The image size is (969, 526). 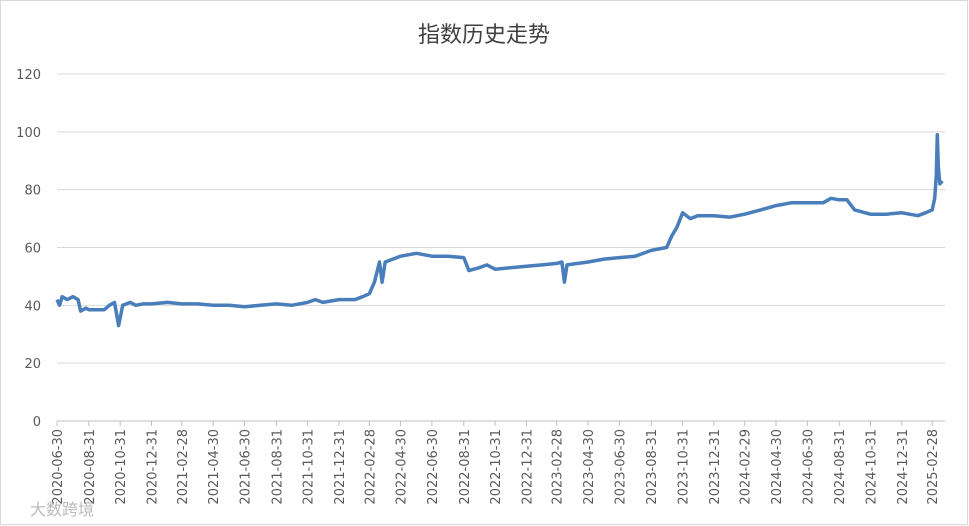 I want to click on x-tick-label: 2020-08-31, so click(x=90, y=467).